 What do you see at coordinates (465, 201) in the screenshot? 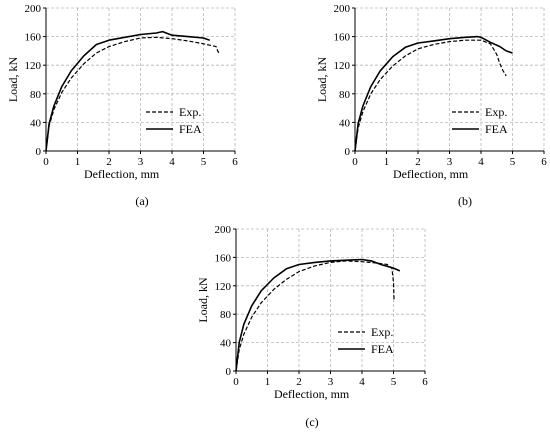
I see `panel-caption: (b)` at bounding box center [465, 201].